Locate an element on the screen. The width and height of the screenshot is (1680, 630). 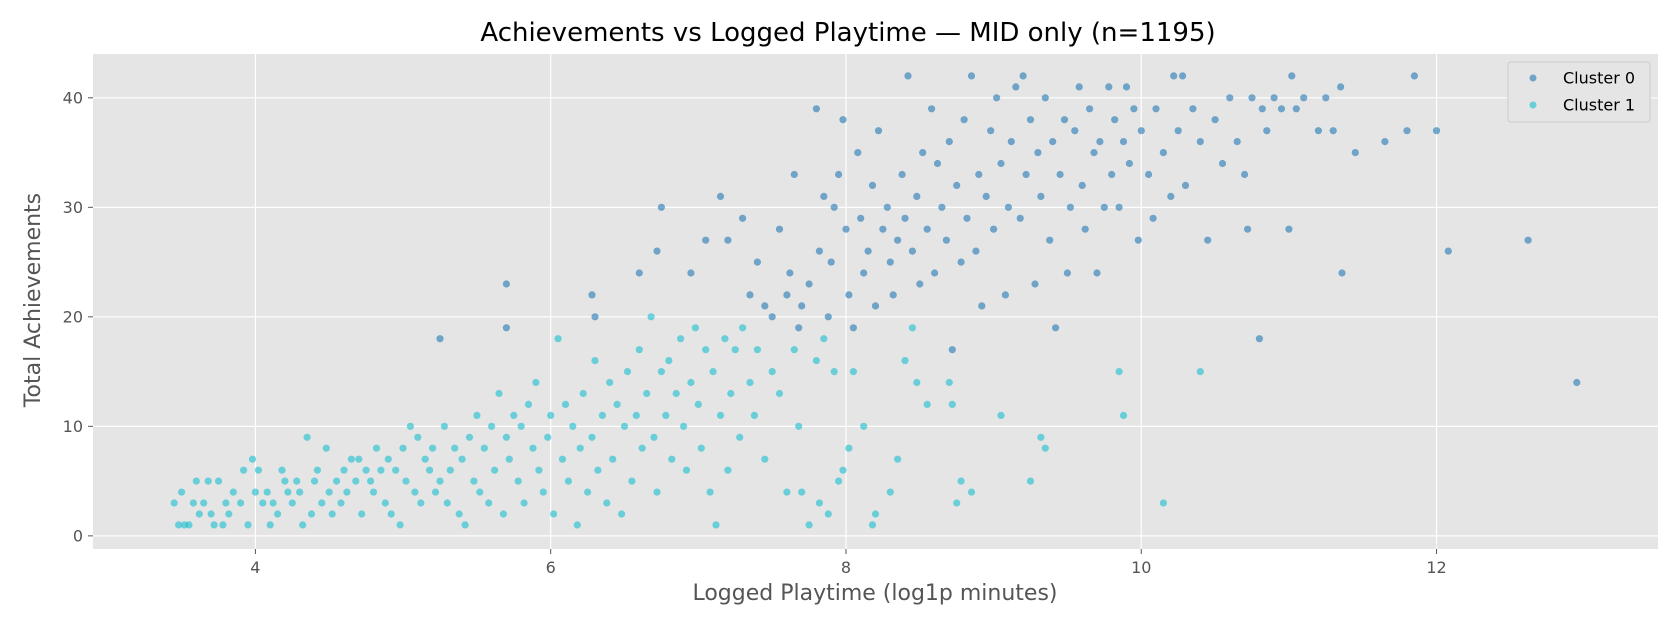
legend-label-cluster-0: Cluster 0 is located at coordinates (1599, 78).